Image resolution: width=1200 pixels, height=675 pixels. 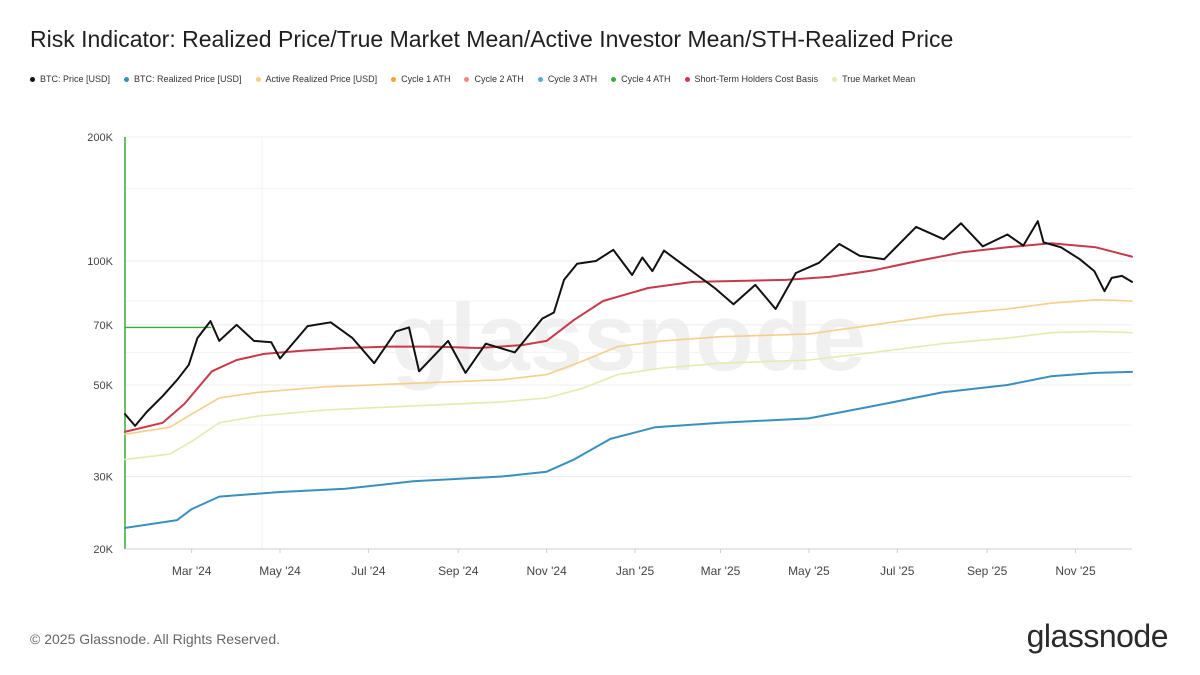 I want to click on legend-item: Cycle 4 ATH, so click(x=641, y=79).